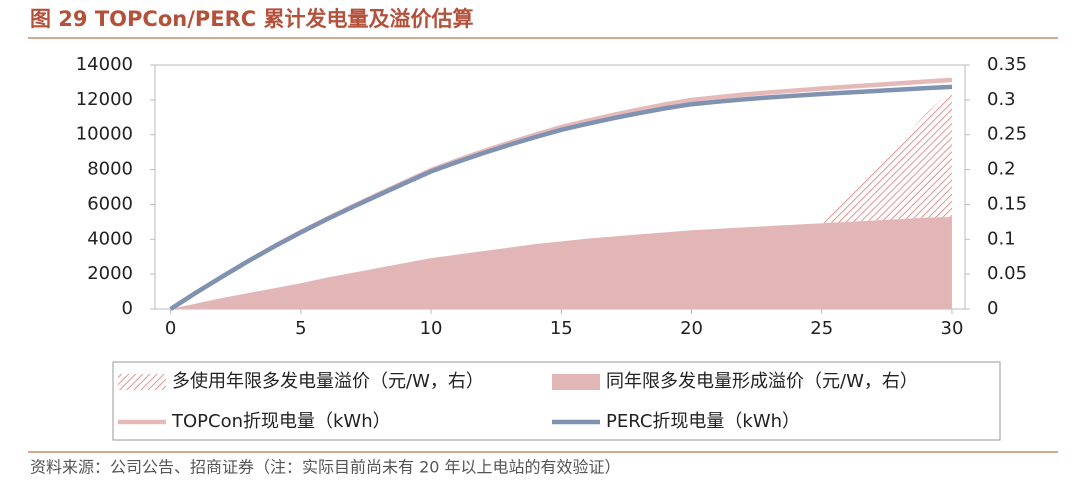  I want to click on chart-title: 图 29 TOPCon/PERC 累计发电量及溢价估算, so click(252, 19).